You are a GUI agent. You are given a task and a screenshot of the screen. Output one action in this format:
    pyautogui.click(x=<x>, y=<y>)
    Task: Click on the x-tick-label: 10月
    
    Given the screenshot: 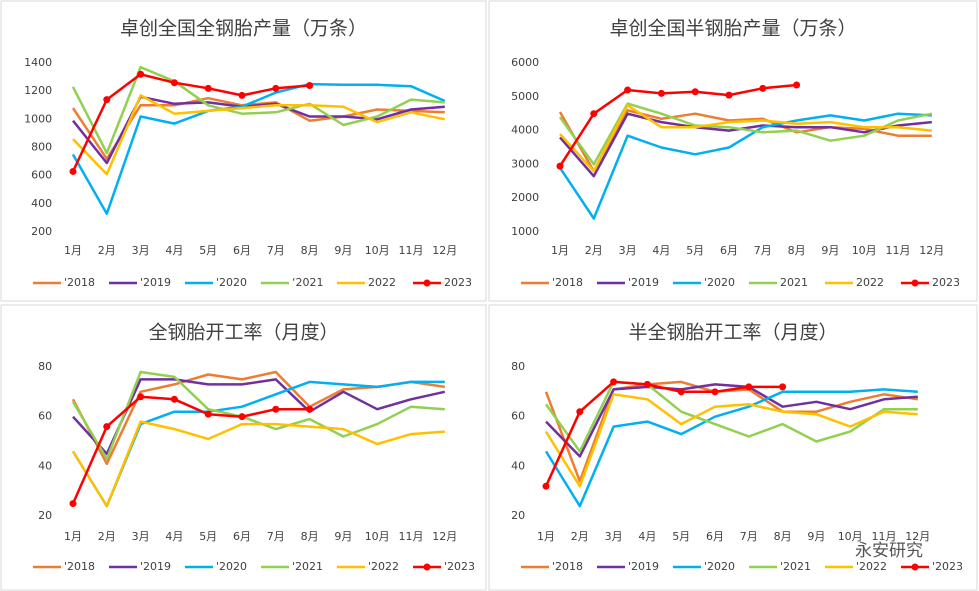 What is the action you would take?
    pyautogui.click(x=377, y=250)
    